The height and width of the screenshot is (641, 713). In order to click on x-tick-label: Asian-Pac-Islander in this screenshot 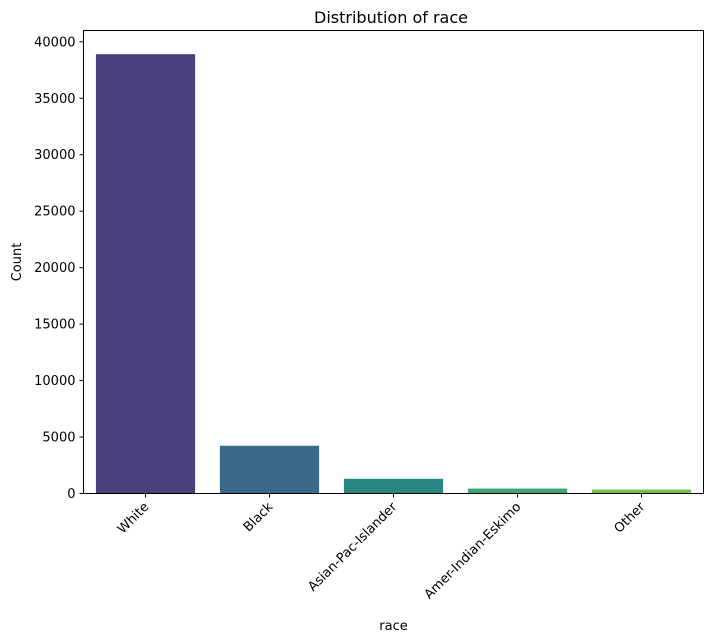, I will do `click(352, 546)`.